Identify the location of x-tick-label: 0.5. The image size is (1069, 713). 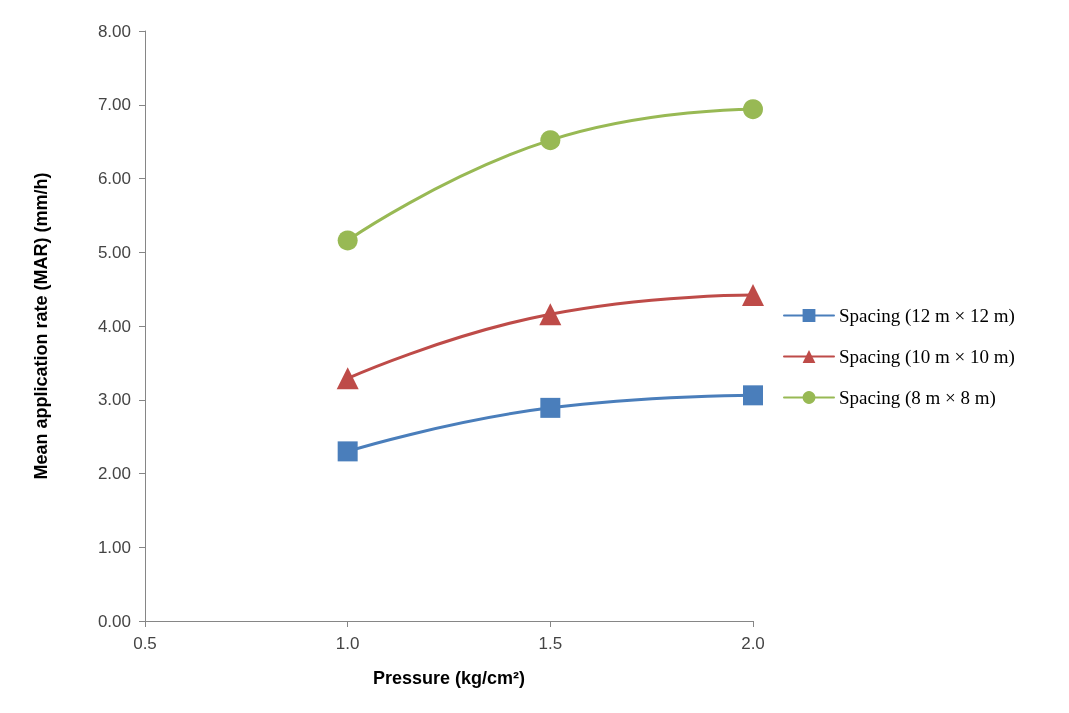
(145, 643).